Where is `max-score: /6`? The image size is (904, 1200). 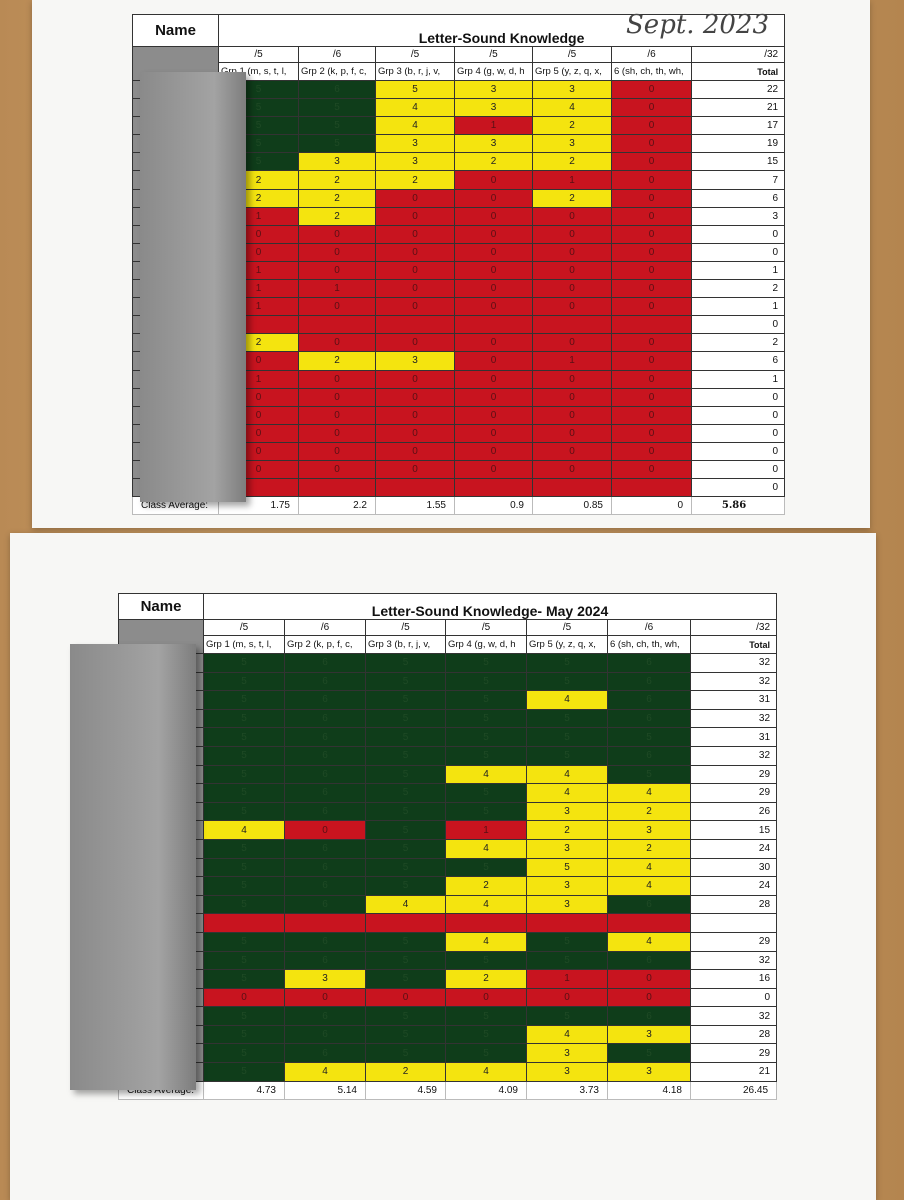
max-score: /6 is located at coordinates (651, 54).